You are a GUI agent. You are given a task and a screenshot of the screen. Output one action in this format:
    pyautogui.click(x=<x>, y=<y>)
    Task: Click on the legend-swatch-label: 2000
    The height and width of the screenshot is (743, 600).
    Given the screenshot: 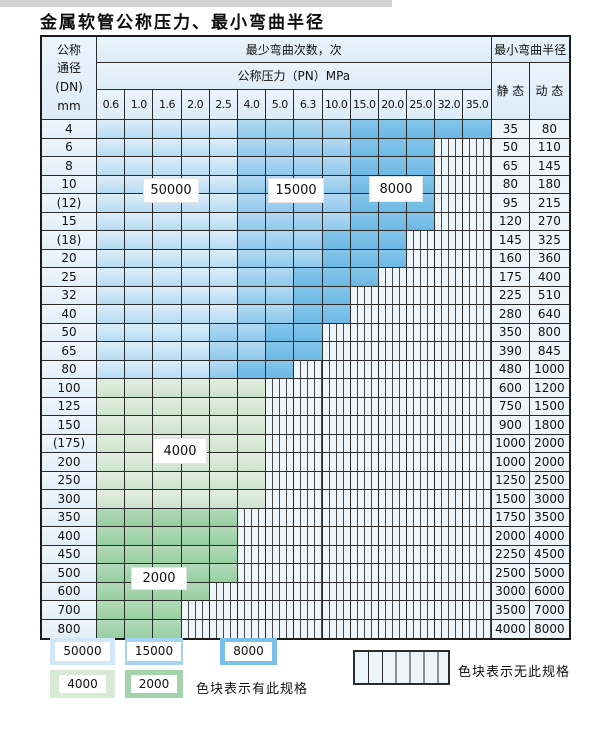 What is the action you would take?
    pyautogui.click(x=154, y=684)
    